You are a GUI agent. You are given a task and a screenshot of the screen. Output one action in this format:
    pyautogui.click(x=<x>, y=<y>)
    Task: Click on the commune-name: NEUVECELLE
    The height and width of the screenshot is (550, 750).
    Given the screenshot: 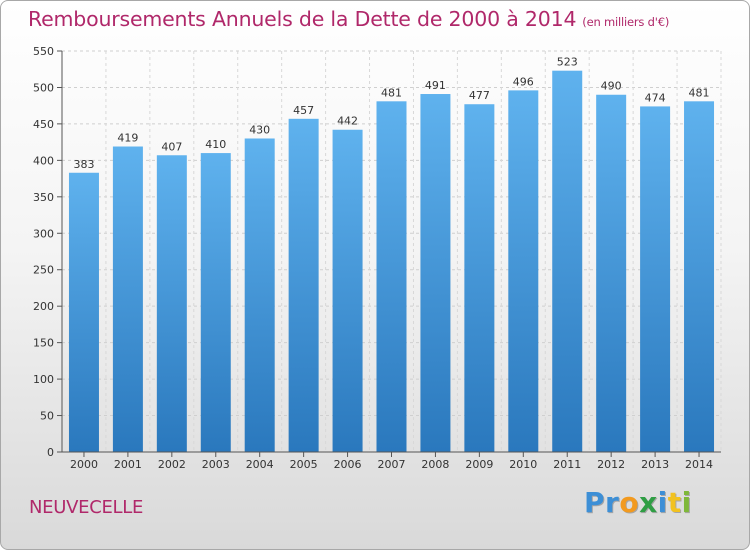 What is the action you would take?
    pyautogui.click(x=86, y=507)
    